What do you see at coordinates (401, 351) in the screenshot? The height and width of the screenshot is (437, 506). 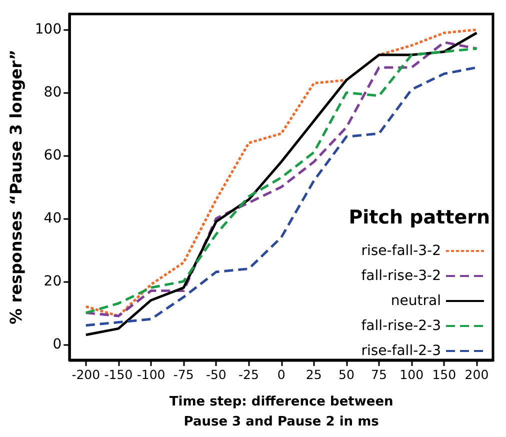 I see `legend-label: rise-fall-2-3` at bounding box center [401, 351].